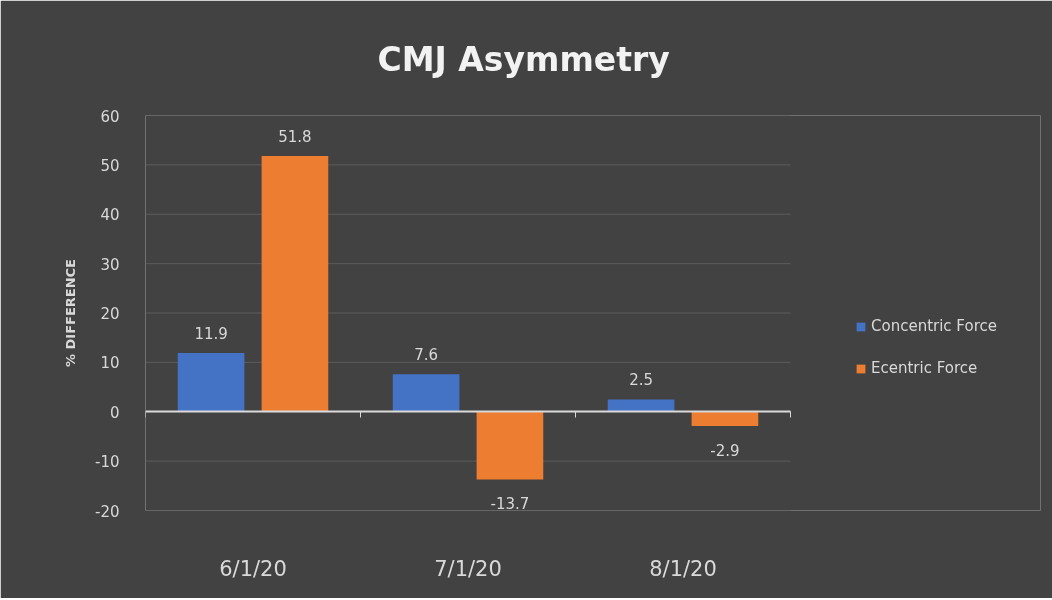 The height and width of the screenshot is (600, 1052). Describe the element at coordinates (641, 380) in the screenshot. I see `data-label: 2.5` at that location.